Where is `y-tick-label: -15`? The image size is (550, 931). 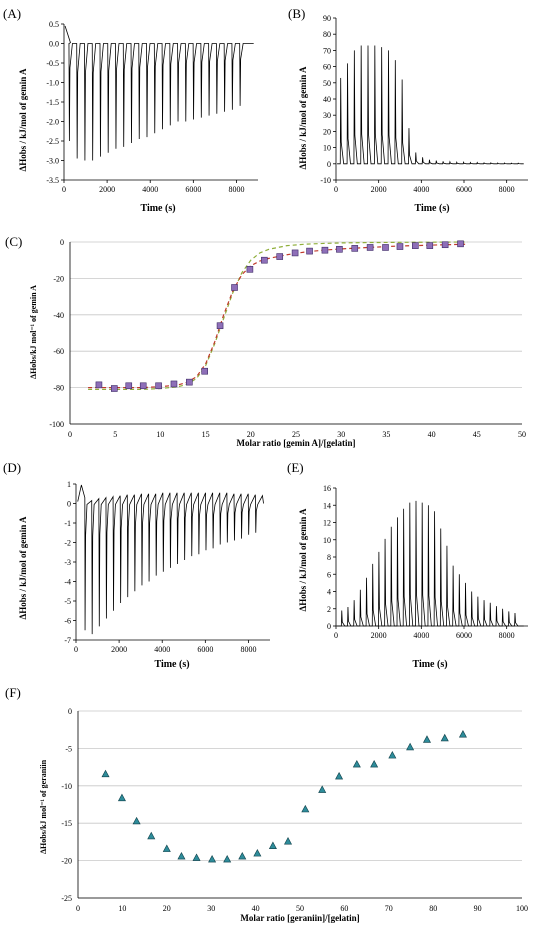 y-tick-label: -15 is located at coordinates (66, 823).